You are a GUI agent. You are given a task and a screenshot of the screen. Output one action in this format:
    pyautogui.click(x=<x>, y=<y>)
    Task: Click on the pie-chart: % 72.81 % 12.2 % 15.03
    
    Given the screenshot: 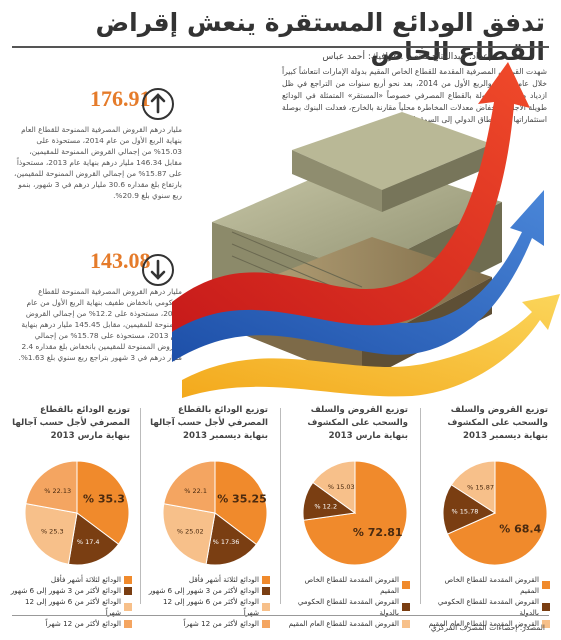 What is the action you would take?
    pyautogui.click(x=355, y=513)
    